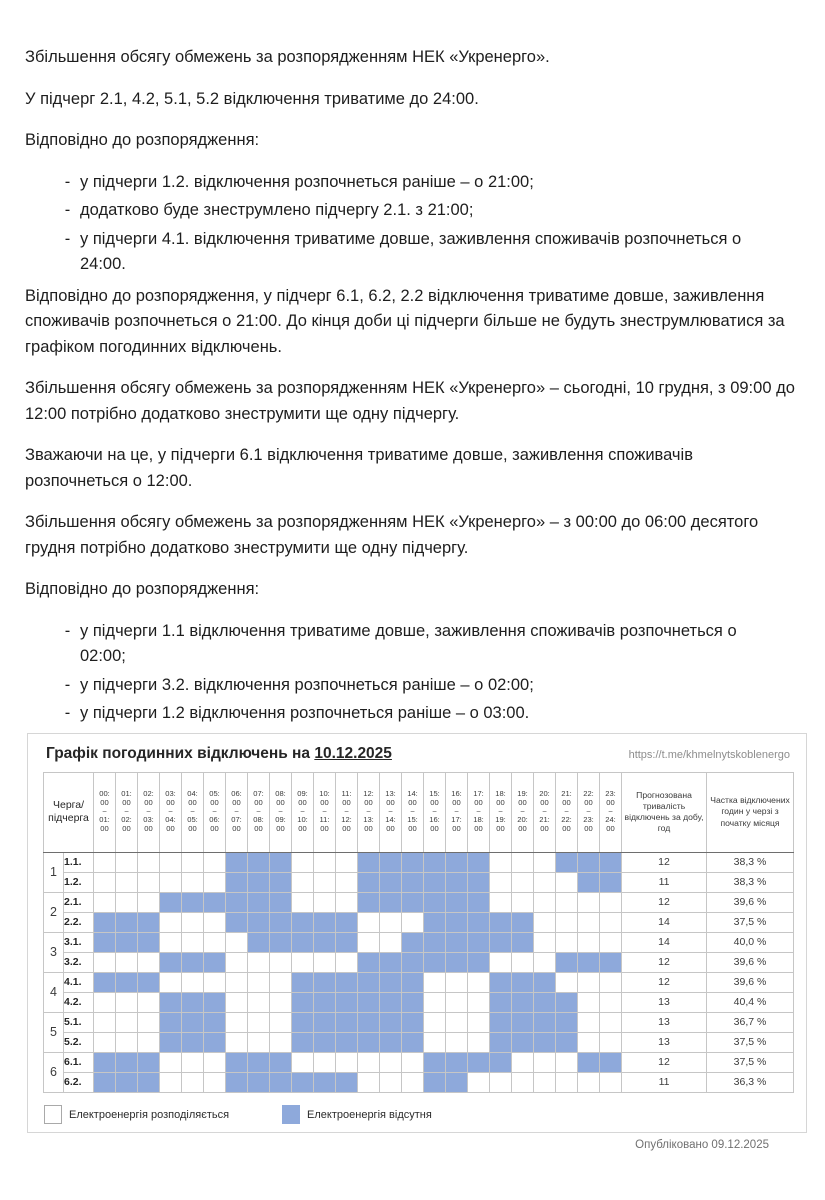 This screenshot has width=825, height=1200. Describe the element at coordinates (259, 812) in the screenshot. I see `hour-header: 07: 00–08: 00` at that location.